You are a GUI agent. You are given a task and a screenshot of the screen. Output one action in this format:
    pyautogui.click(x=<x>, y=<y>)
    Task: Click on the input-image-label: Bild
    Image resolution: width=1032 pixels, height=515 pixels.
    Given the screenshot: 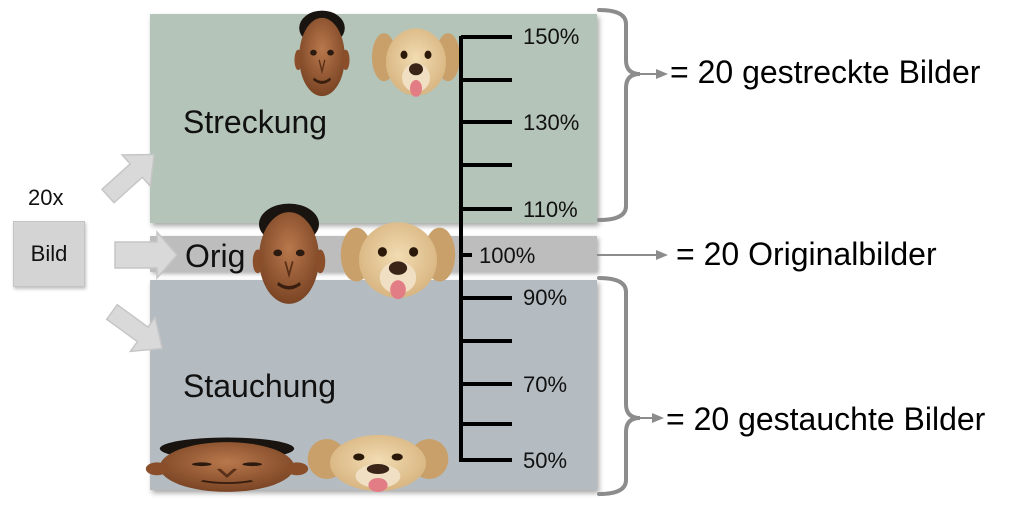 What is the action you would take?
    pyautogui.click(x=49, y=253)
    